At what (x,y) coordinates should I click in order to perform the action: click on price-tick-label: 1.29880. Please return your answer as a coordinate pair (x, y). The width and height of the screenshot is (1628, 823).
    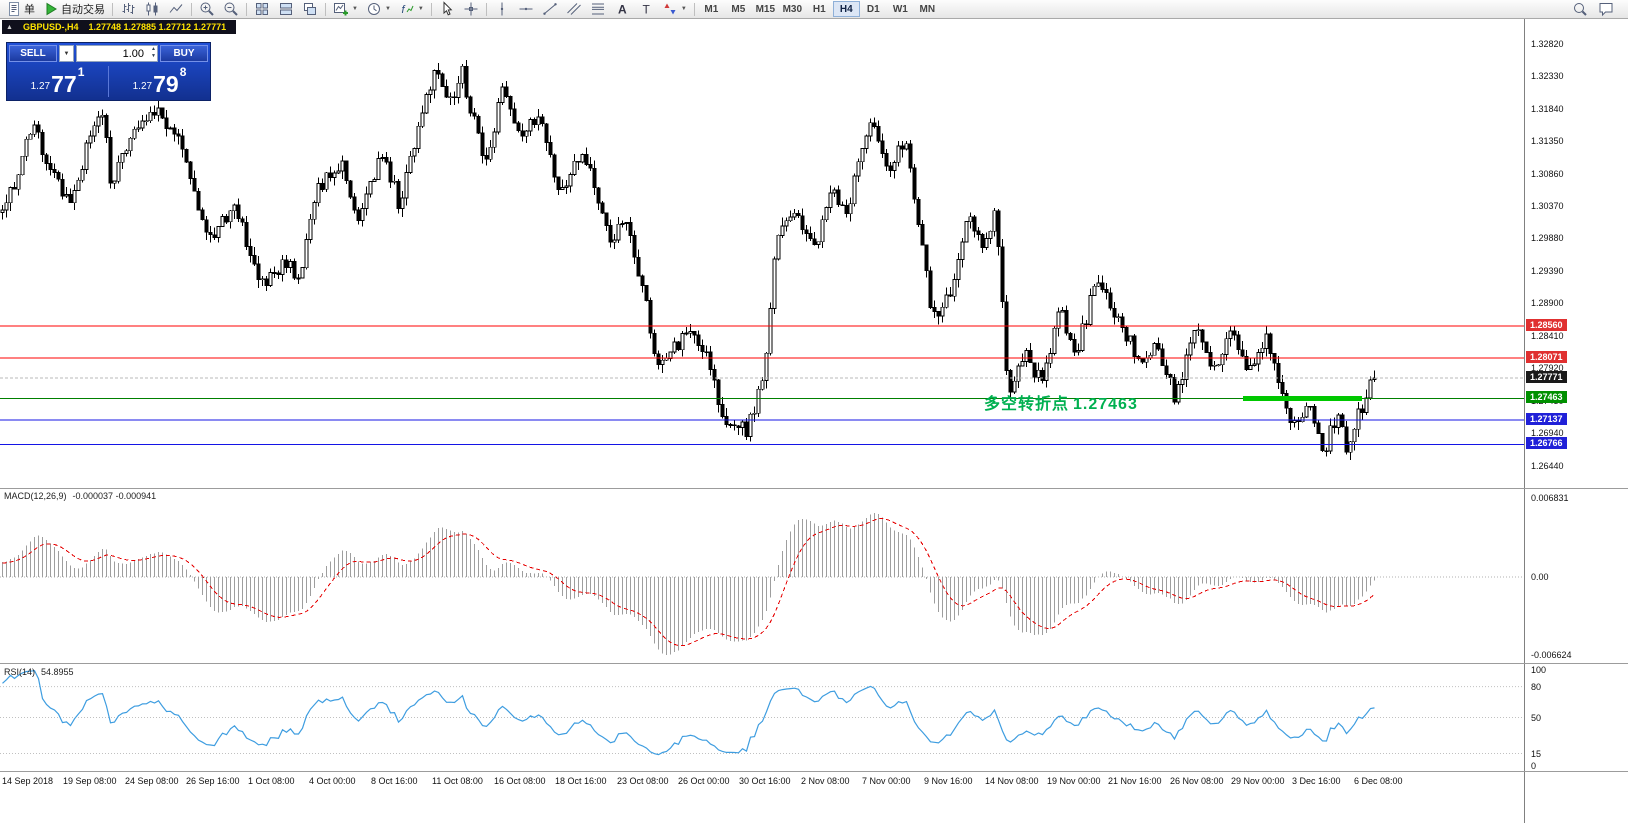
    Looking at the image, I should click on (1547, 238).